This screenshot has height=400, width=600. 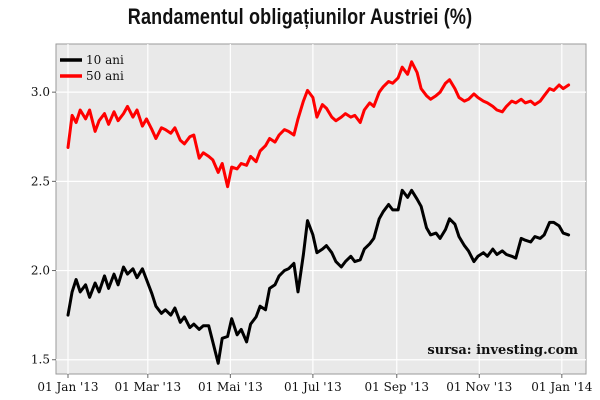 I want to click on x-tick-label-0: 01 Jan '13, so click(x=67, y=387).